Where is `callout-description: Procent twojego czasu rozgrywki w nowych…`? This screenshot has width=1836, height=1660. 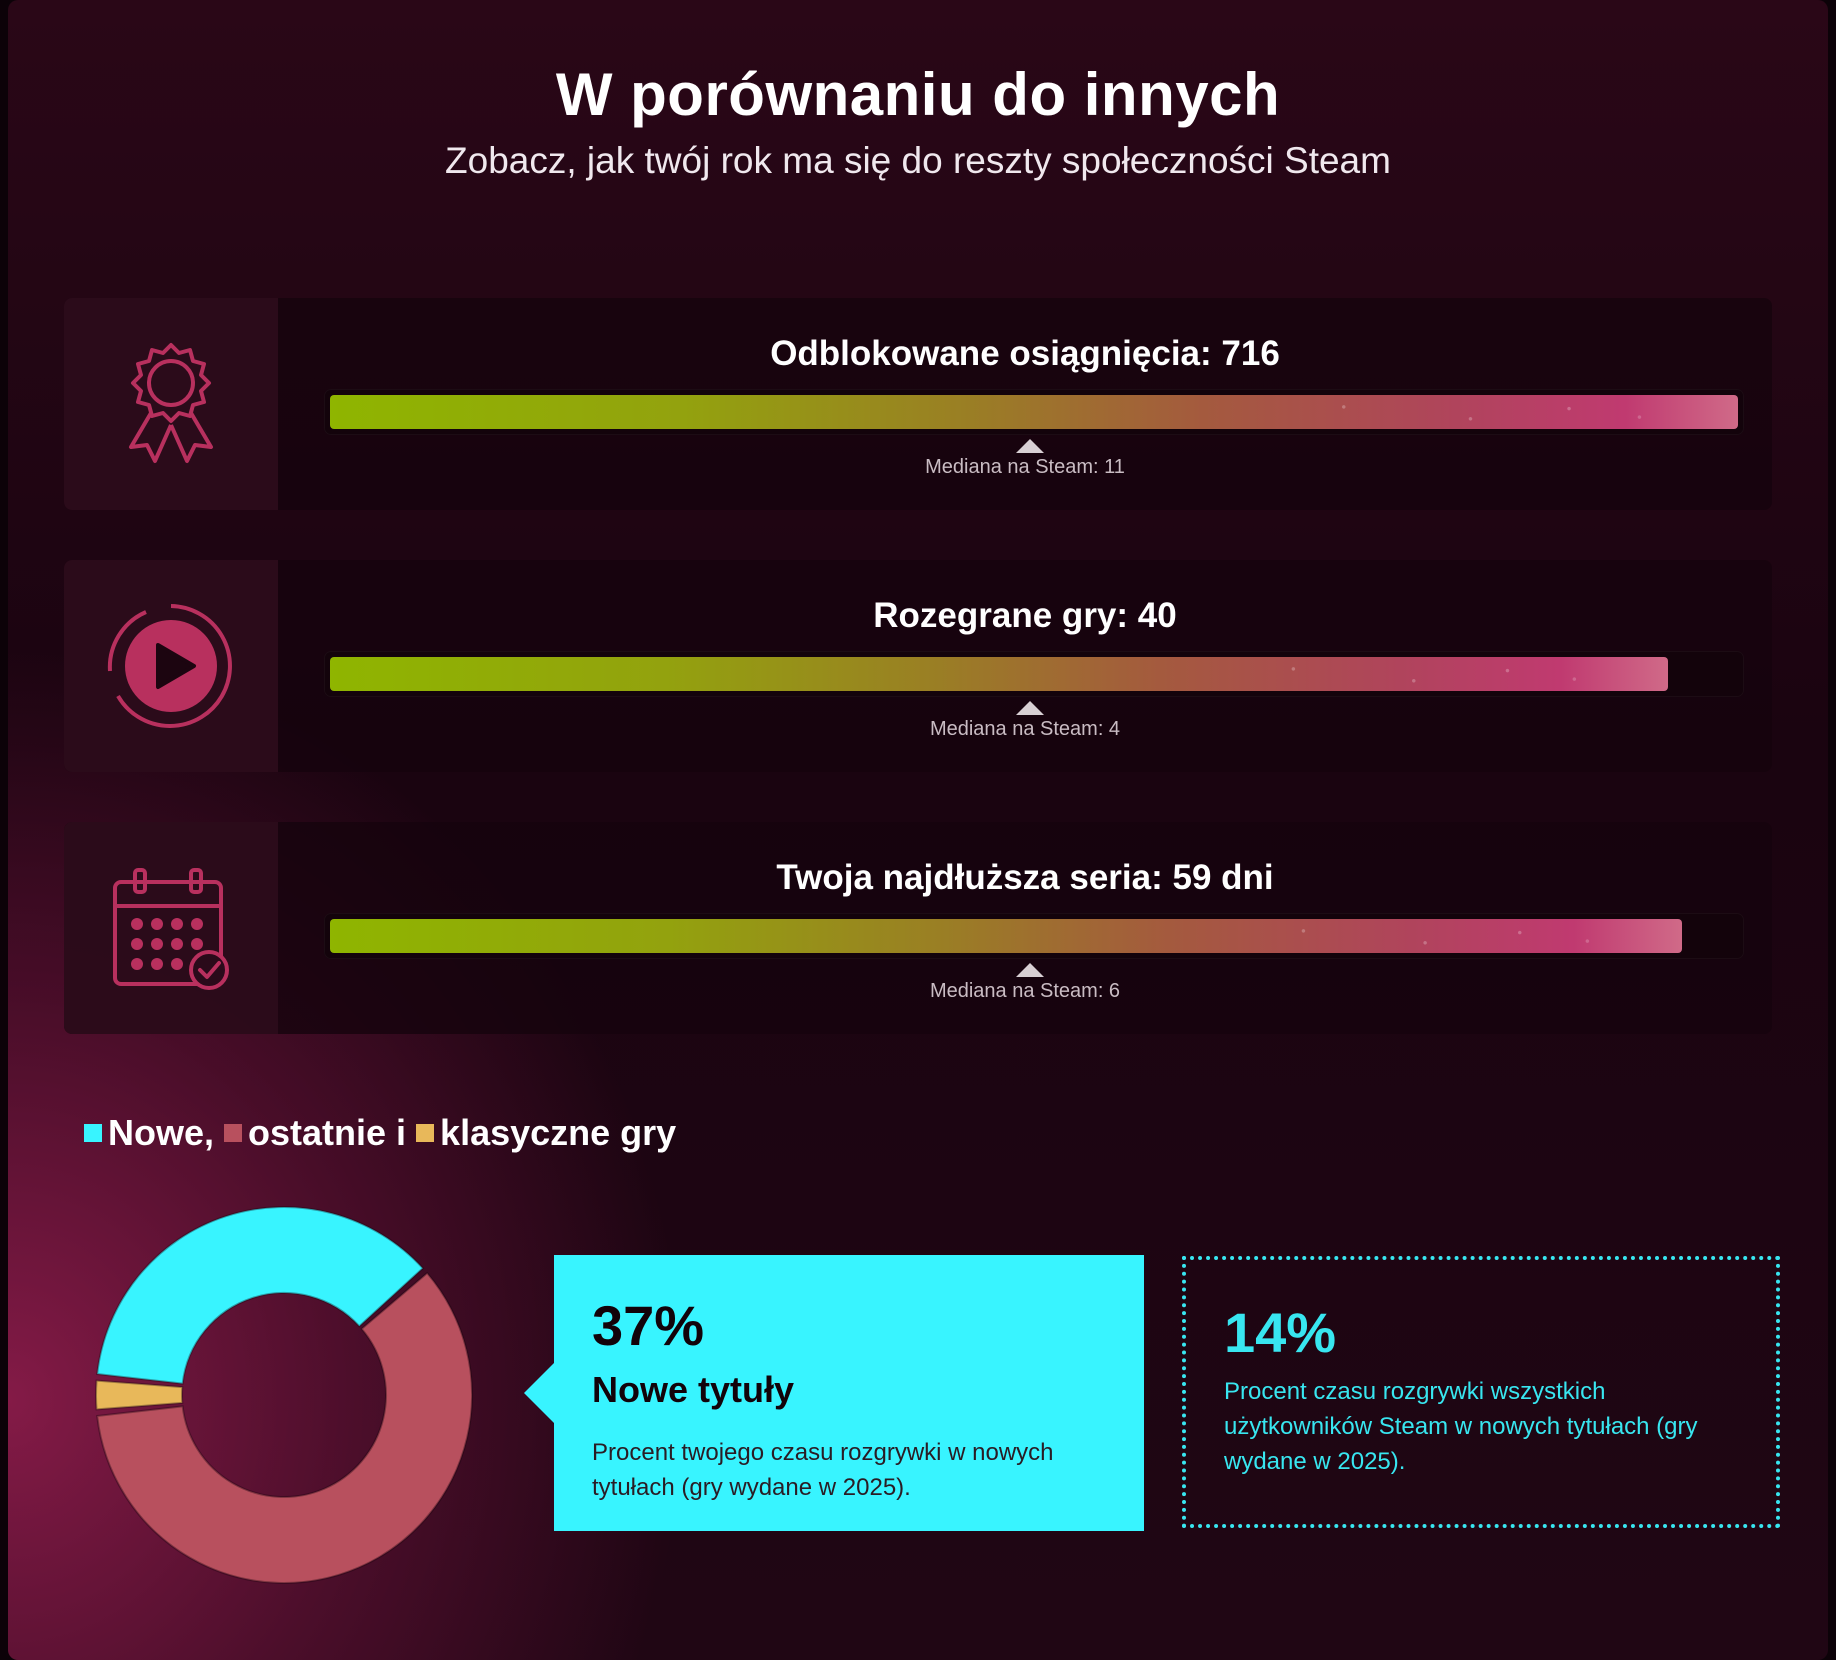 callout-description: Procent twojego czasu rozgrywki w nowych… is located at coordinates (823, 1470).